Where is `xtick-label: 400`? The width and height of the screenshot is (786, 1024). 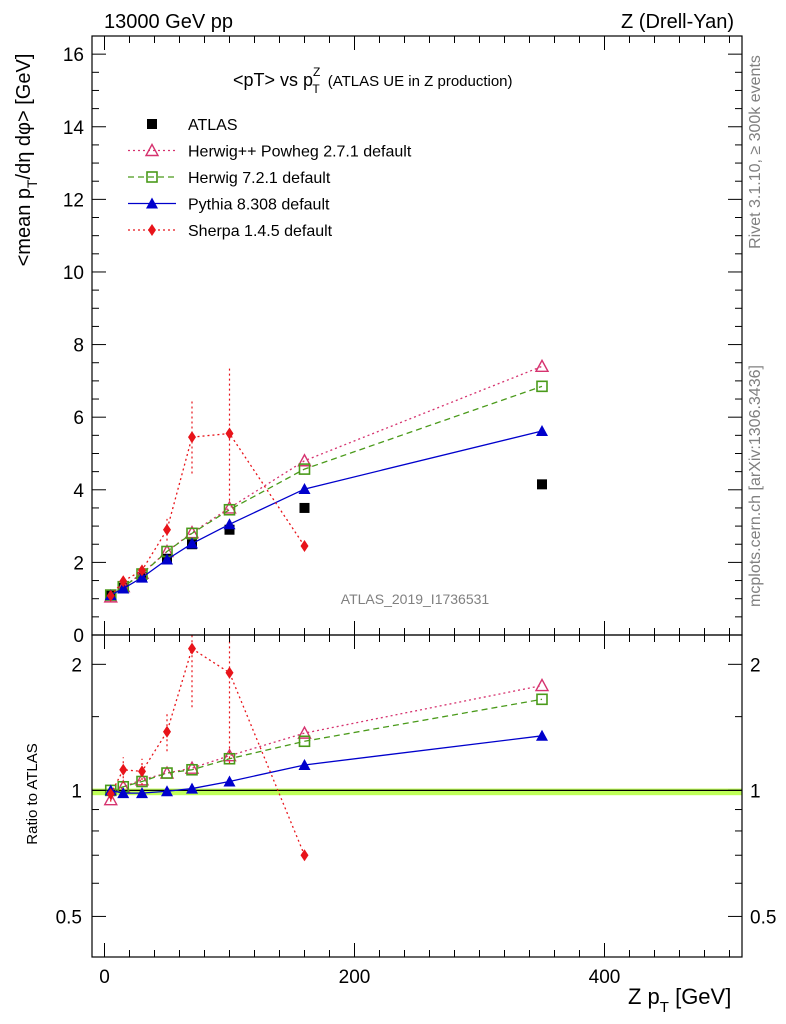 xtick-label: 400 is located at coordinates (605, 977).